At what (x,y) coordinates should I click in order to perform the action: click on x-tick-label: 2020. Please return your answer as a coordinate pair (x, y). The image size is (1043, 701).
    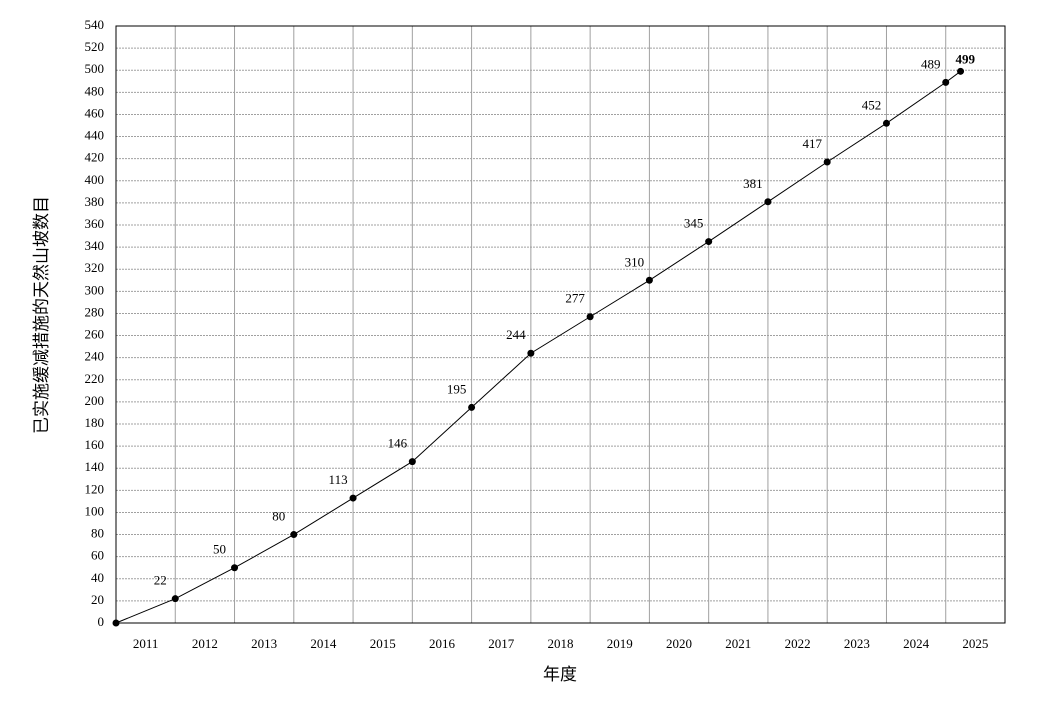
    Looking at the image, I should click on (679, 643).